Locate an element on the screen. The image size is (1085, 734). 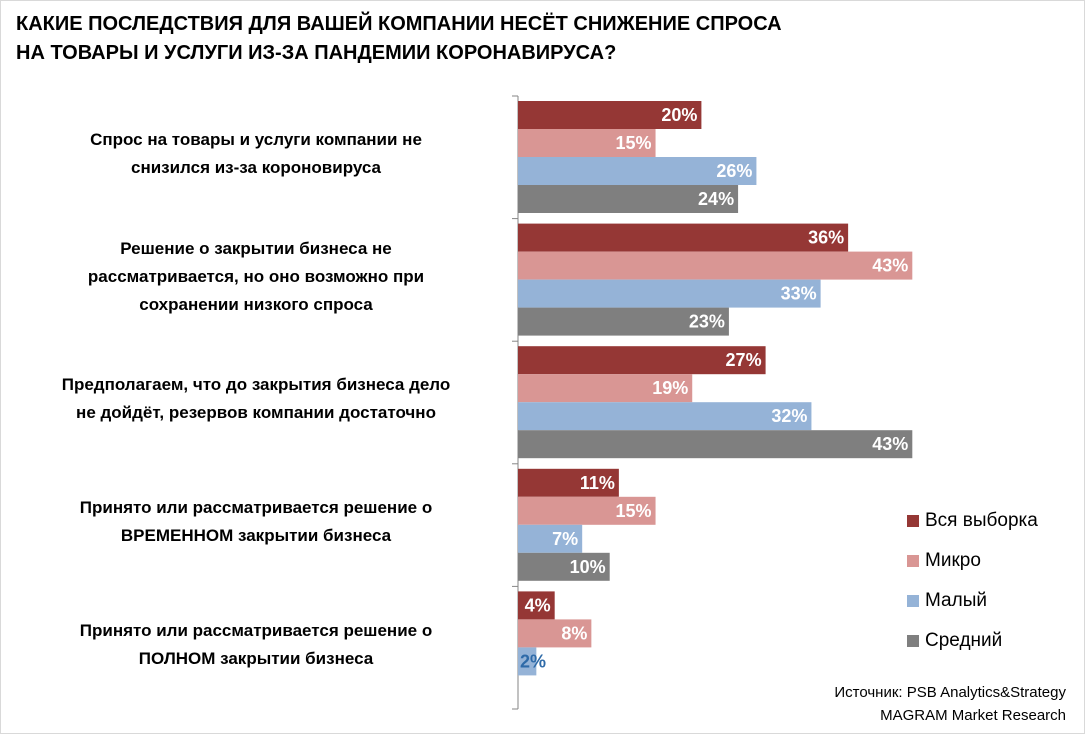
legend-item: Малый is located at coordinates (972, 601).